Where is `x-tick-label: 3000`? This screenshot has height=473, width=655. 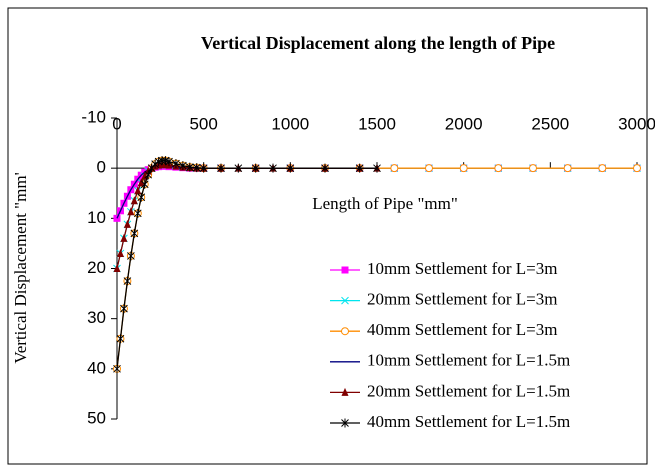 x-tick-label: 3000 is located at coordinates (636, 123).